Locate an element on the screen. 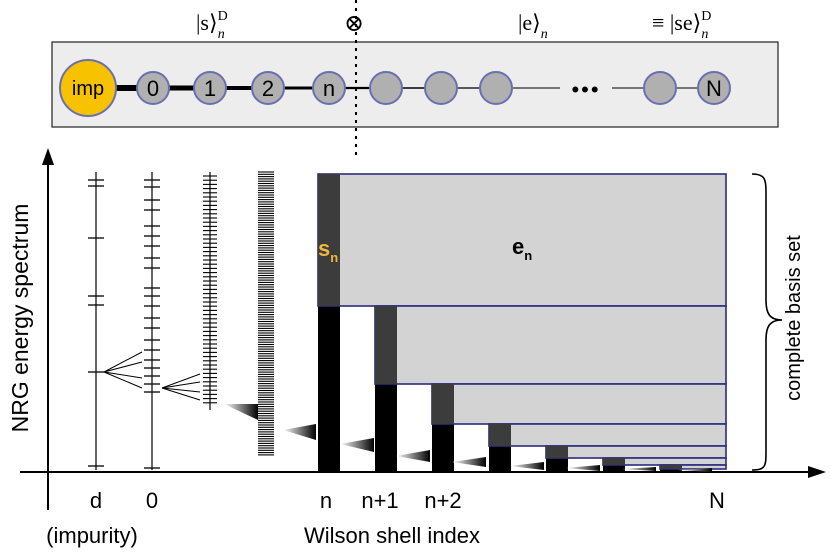 The image size is (830, 555). chain-ellipsis: ••• is located at coordinates (585, 89).